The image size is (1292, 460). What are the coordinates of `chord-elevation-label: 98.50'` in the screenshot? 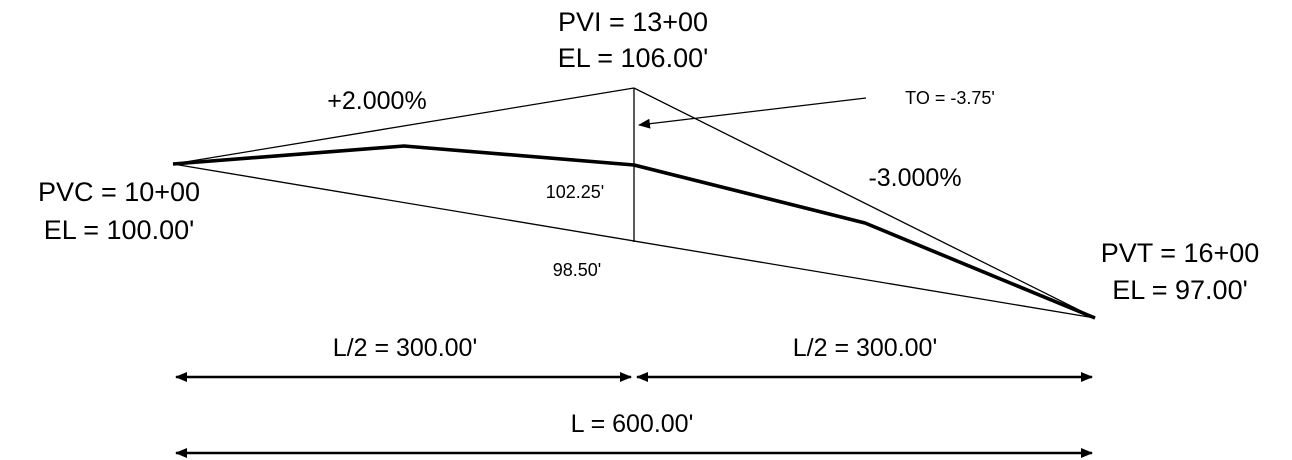 It's located at (577, 270).